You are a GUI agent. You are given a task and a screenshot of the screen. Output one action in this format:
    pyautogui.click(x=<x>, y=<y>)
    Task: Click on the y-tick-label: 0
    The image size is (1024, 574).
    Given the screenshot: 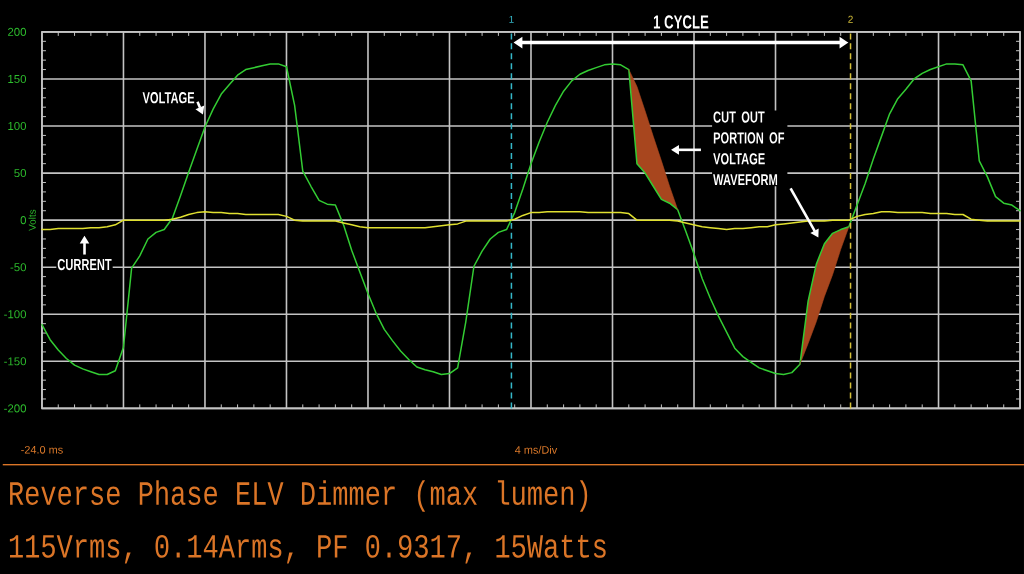 What is the action you would take?
    pyautogui.click(x=23, y=219)
    